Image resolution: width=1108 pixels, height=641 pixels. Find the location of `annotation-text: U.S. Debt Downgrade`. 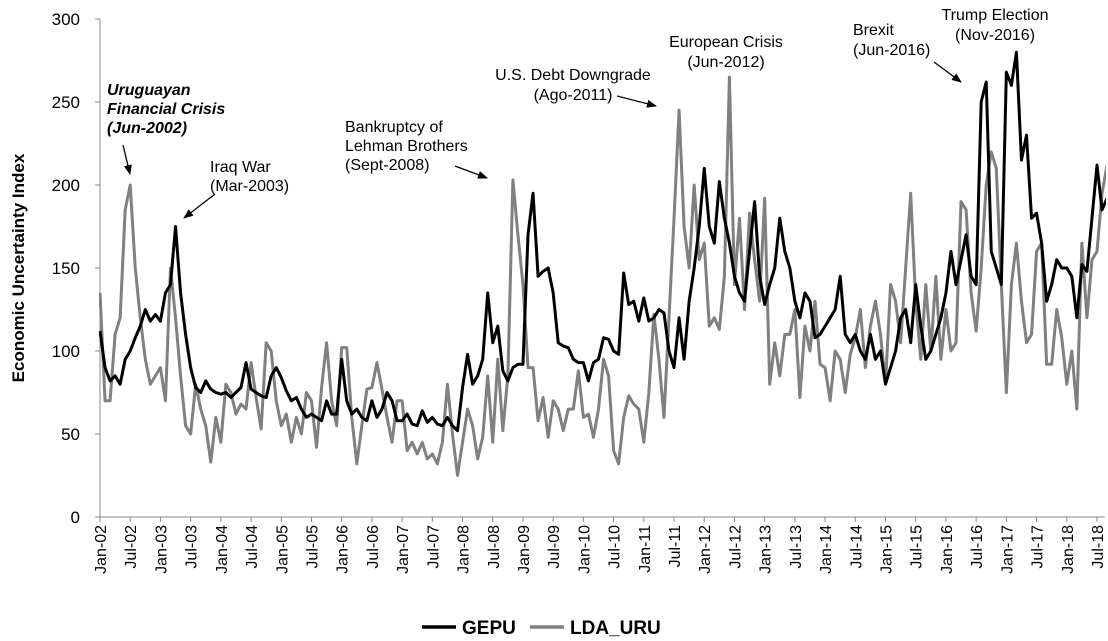

annotation-text: U.S. Debt Downgrade is located at coordinates (573, 75).